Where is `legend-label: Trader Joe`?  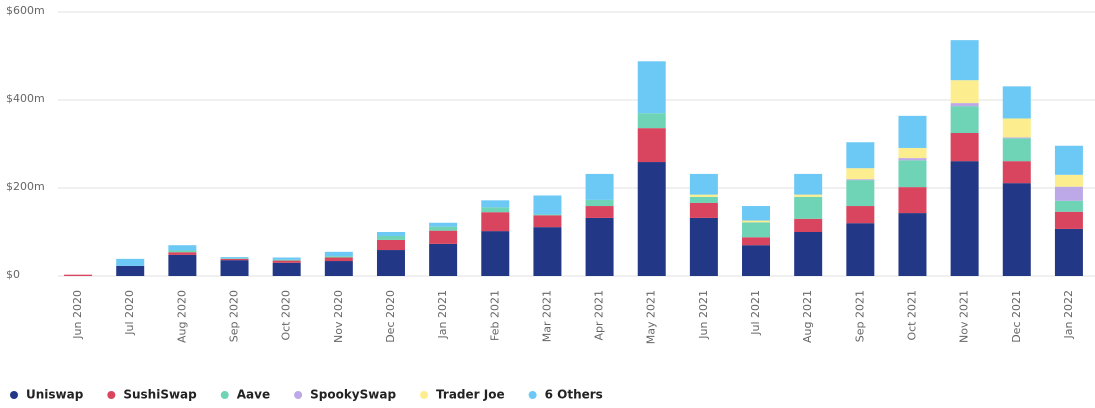 legend-label: Trader Joe is located at coordinates (470, 395).